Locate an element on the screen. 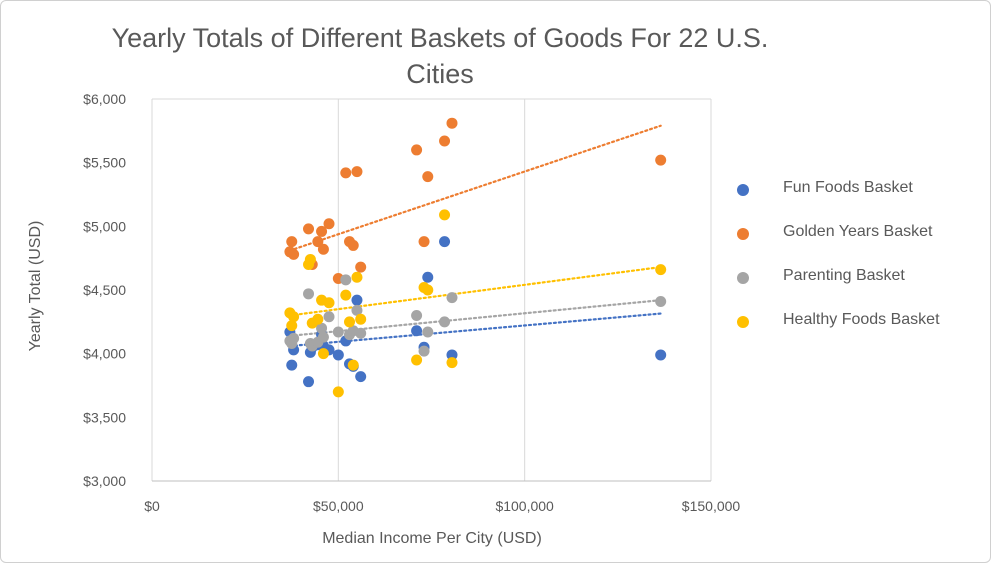  x-tick-label: $50,000 is located at coordinates (338, 506).